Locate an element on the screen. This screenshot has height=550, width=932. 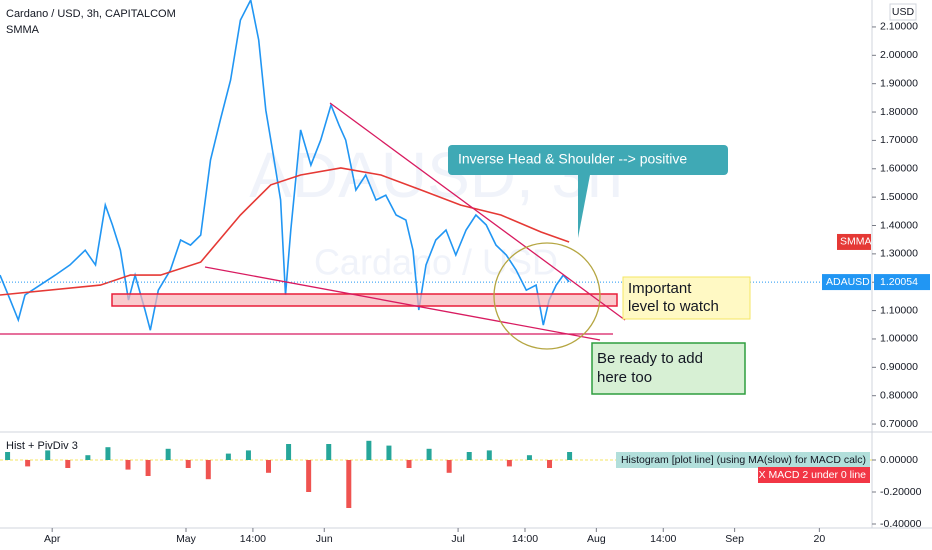
y-tick-label: -0.40000 is located at coordinates (901, 524).